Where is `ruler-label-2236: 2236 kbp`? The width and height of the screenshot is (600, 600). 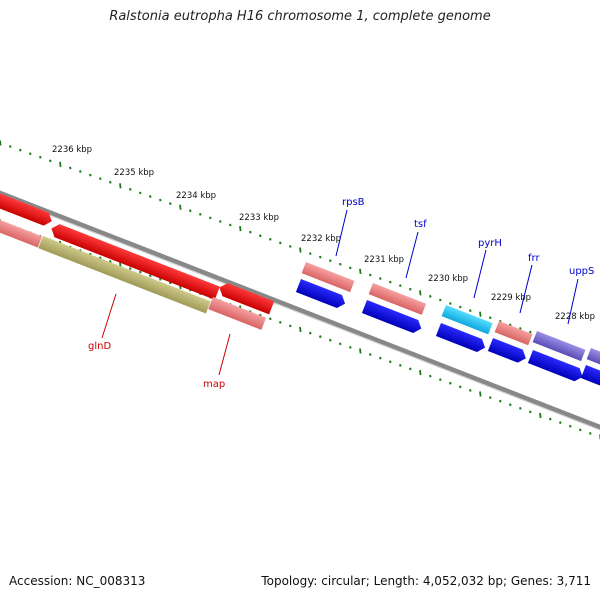
ruler-label-2236: 2236 kbp is located at coordinates (72, 150).